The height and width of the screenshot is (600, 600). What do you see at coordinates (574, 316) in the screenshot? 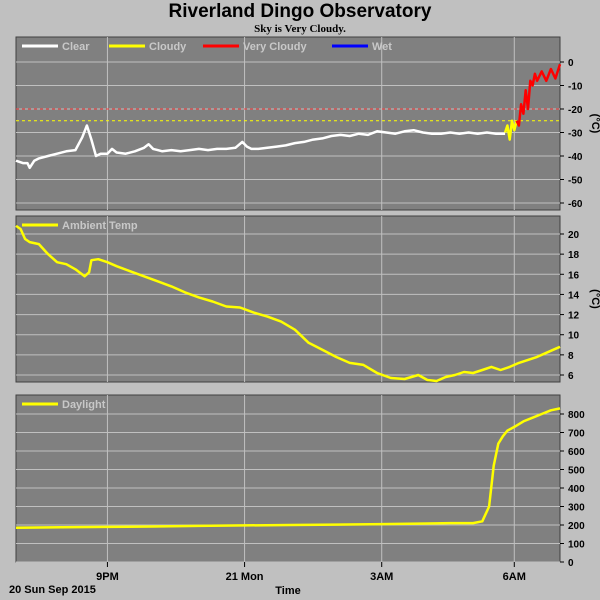
I see `y-tick-label: 12` at bounding box center [574, 316].